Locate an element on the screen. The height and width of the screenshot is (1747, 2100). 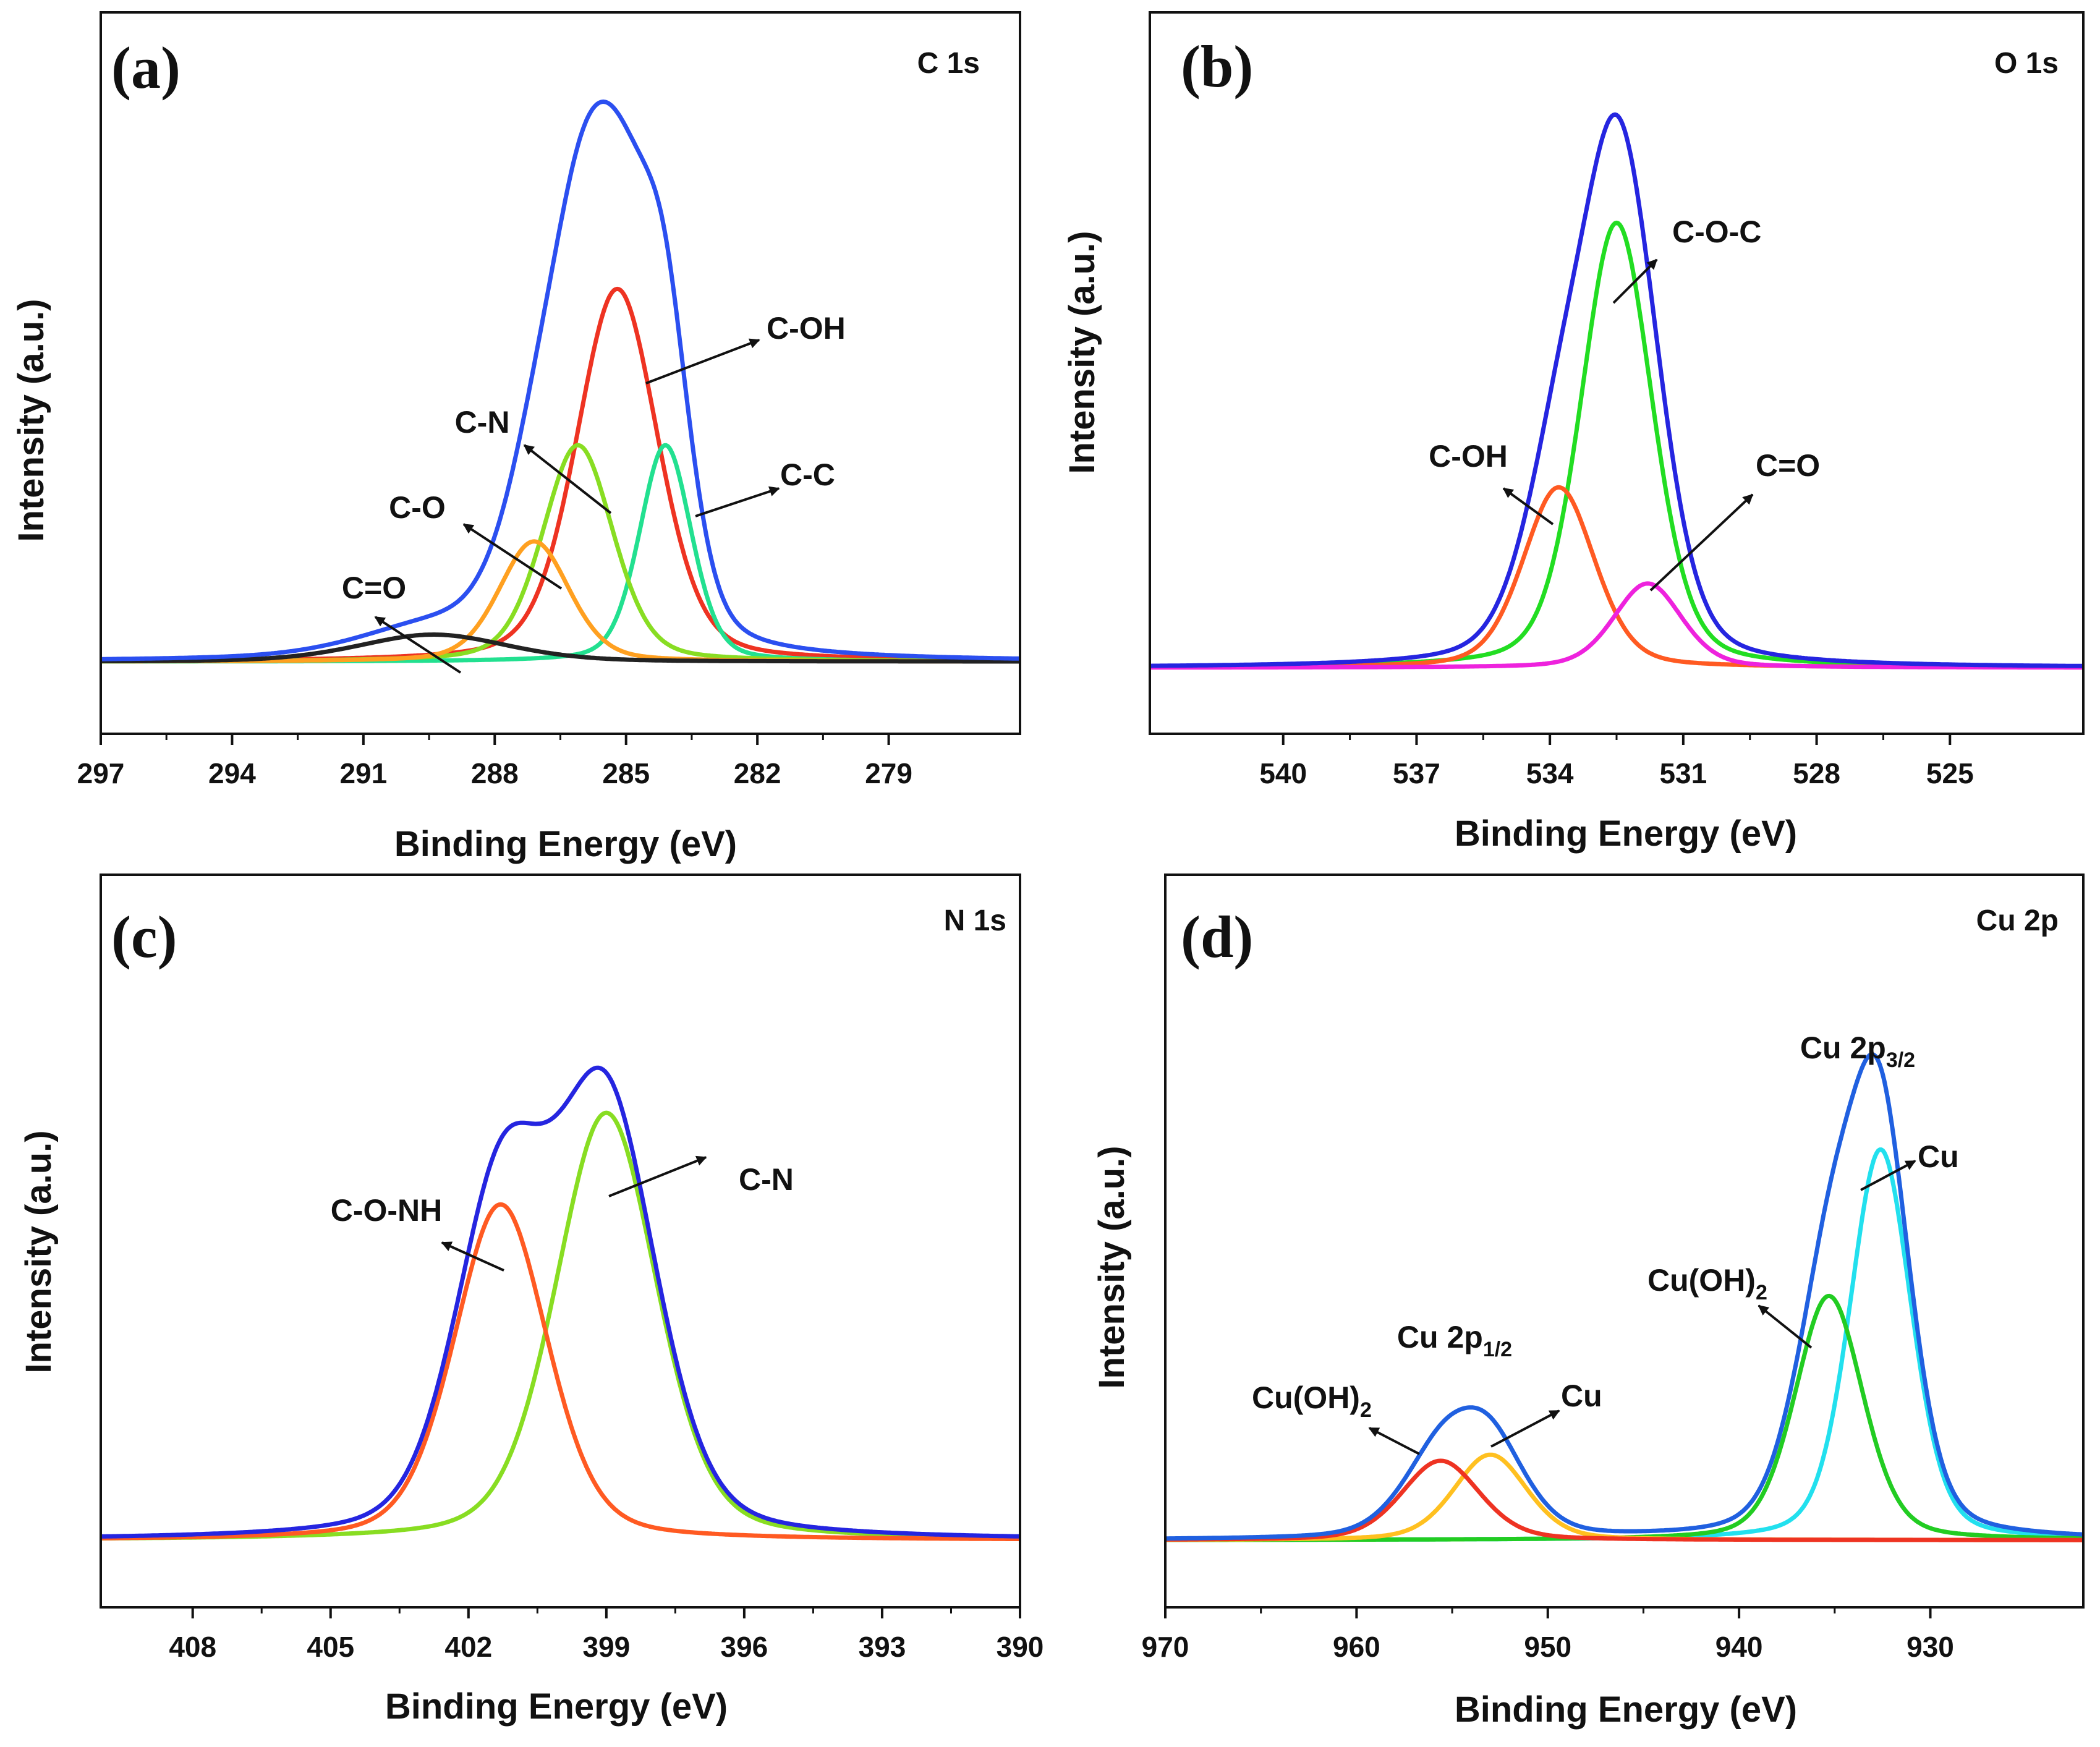
x-tick-label: 282 is located at coordinates (757, 773).